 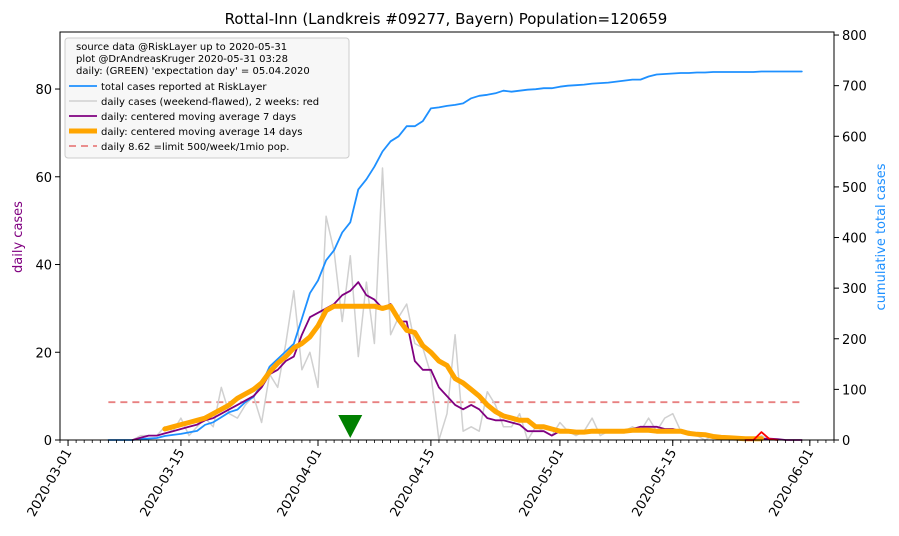 I want to click on y-right-tick-label: 800, so click(x=854, y=36).